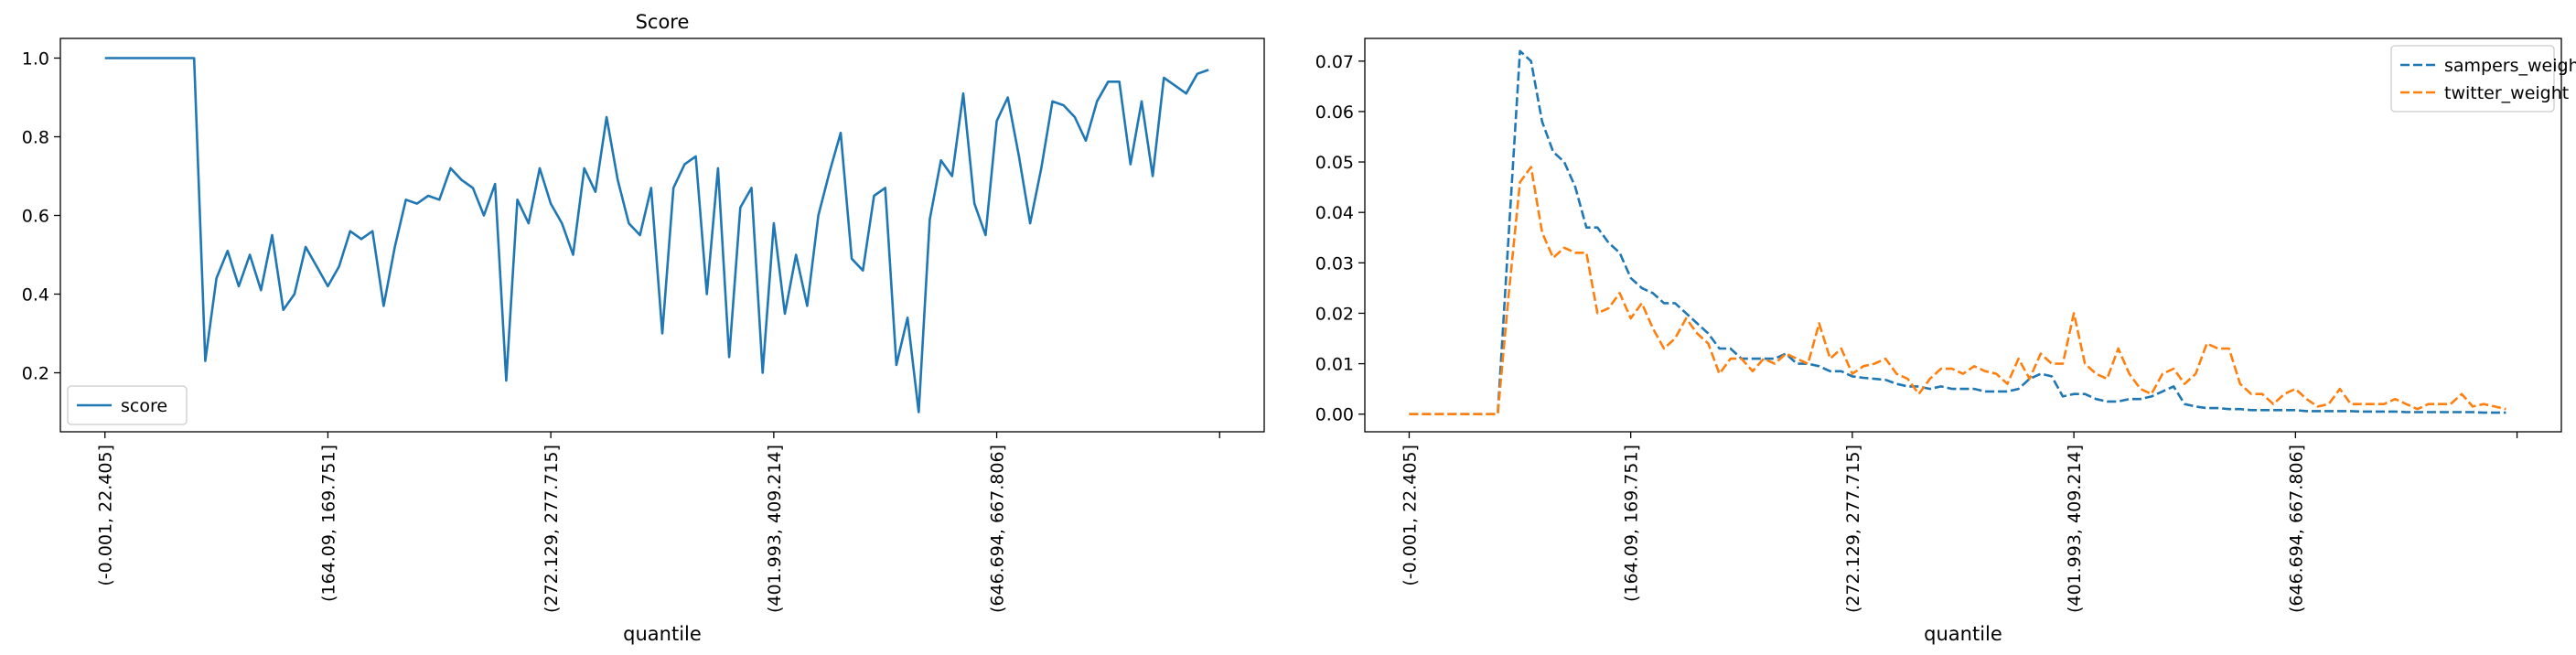 Image resolution: width=2576 pixels, height=655 pixels. I want to click on y-tick-label: 0.6, so click(36, 217).